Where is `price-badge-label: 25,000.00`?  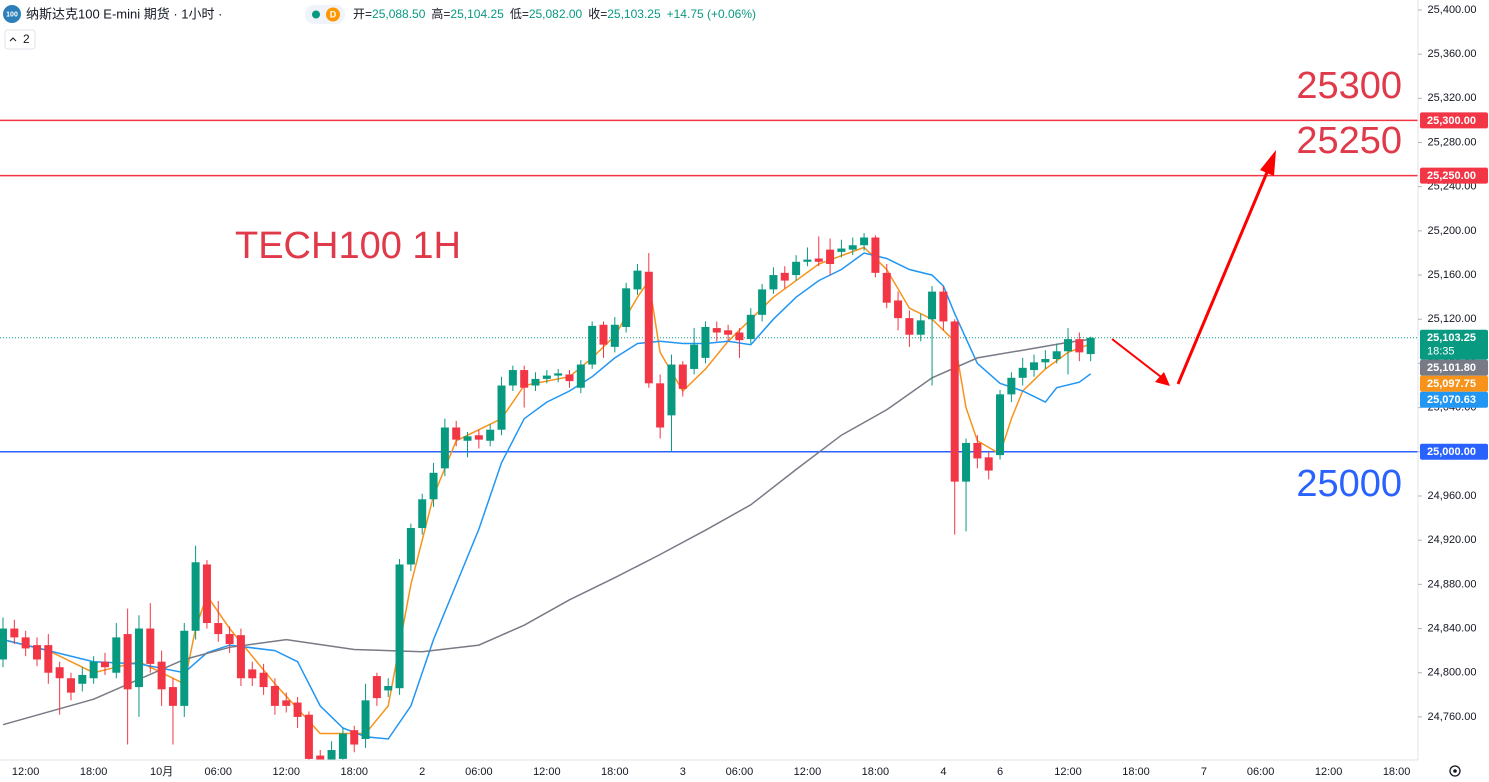
price-badge-label: 25,000.00 is located at coordinates (1451, 452).